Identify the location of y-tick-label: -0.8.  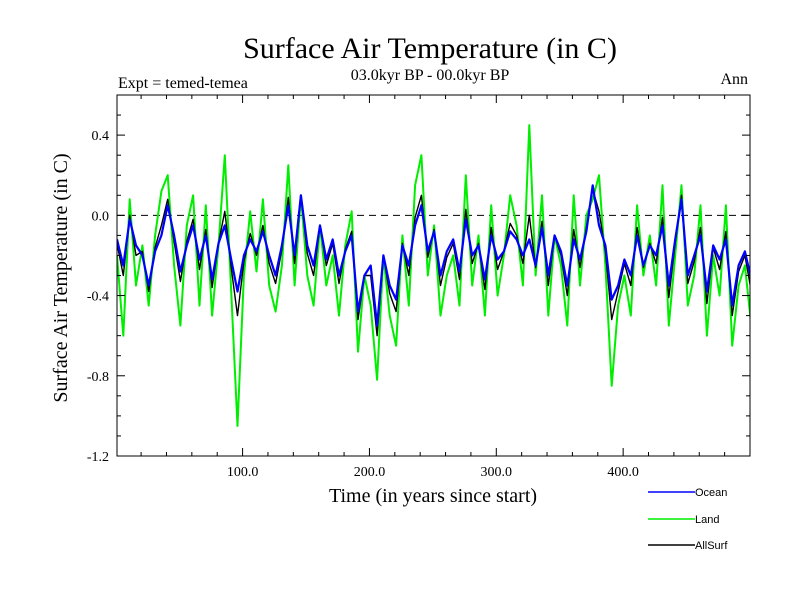
(98, 377).